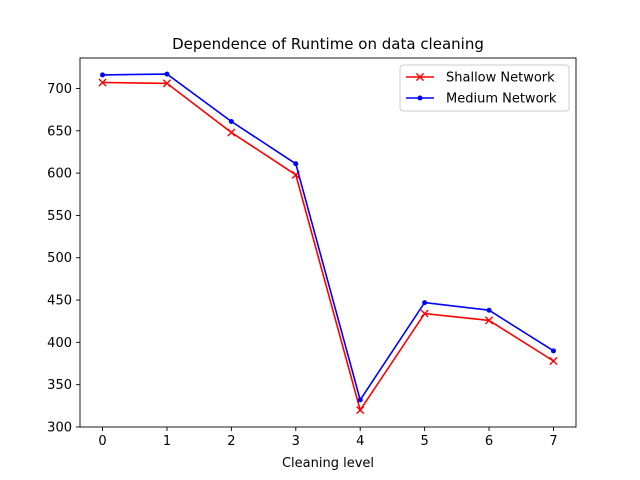 The width and height of the screenshot is (640, 480). I want to click on legend-label: Medium Network, so click(501, 99).